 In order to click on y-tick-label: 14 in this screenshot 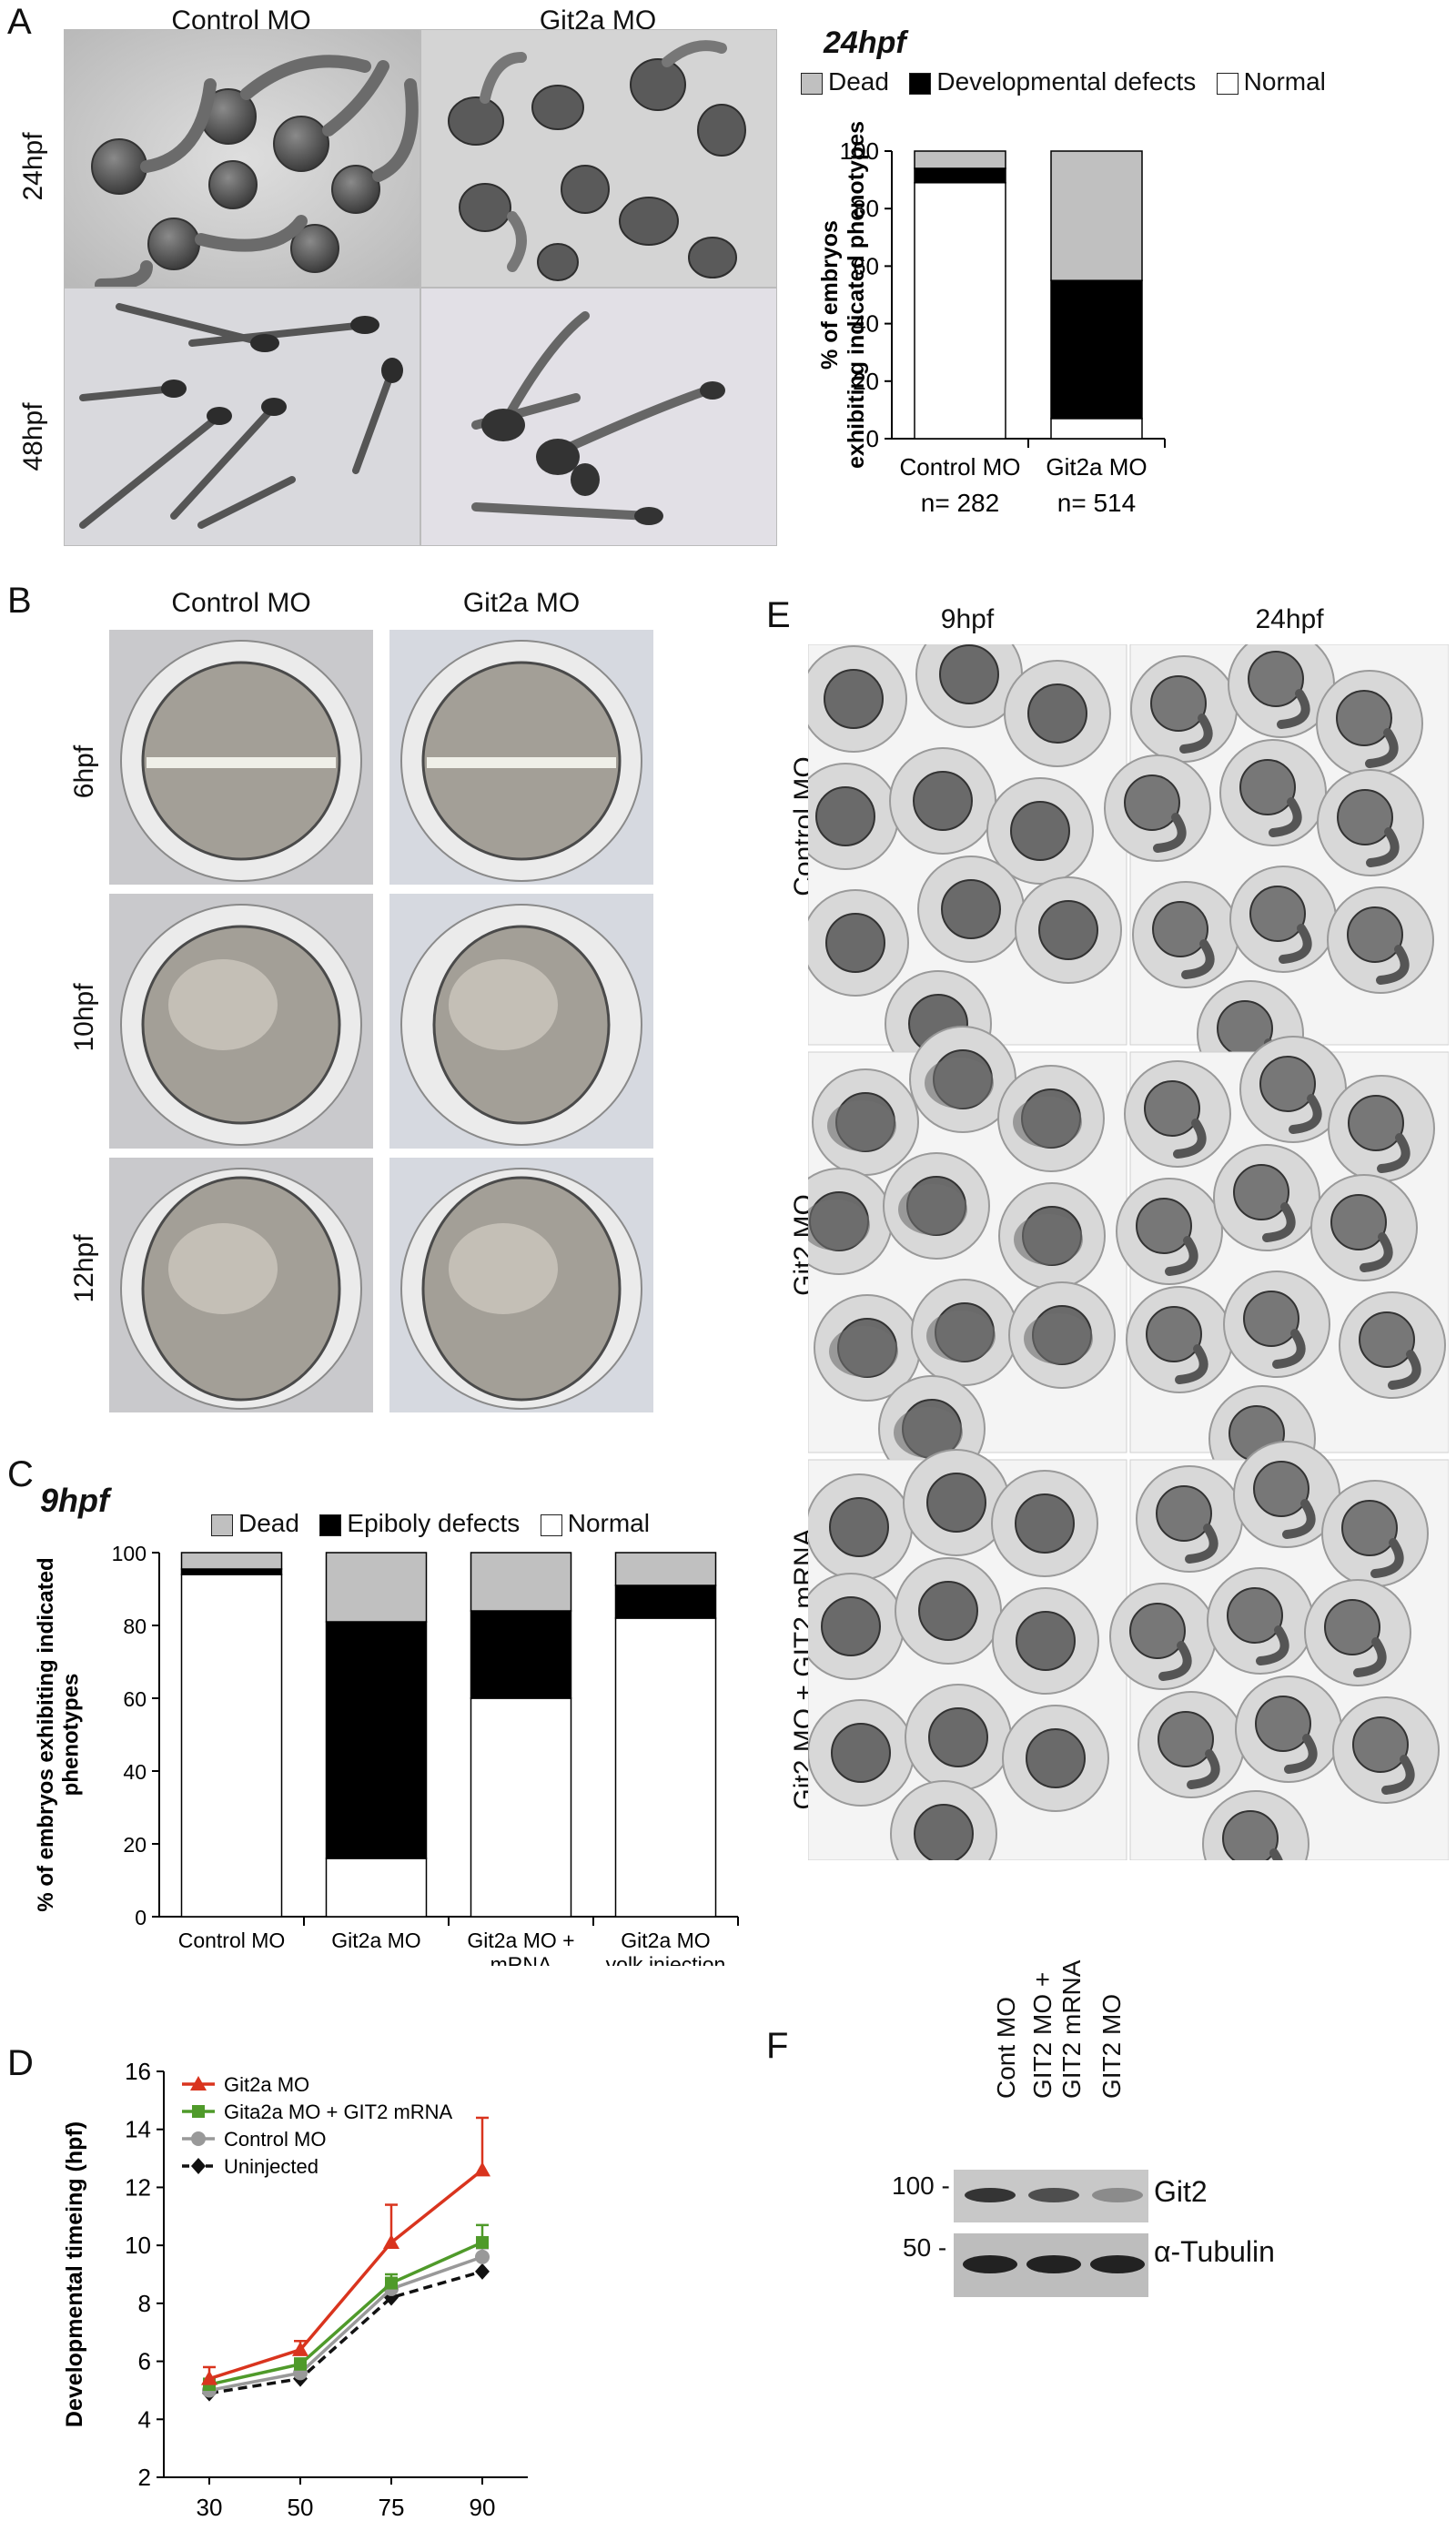, I will do `click(138, 2129)`.